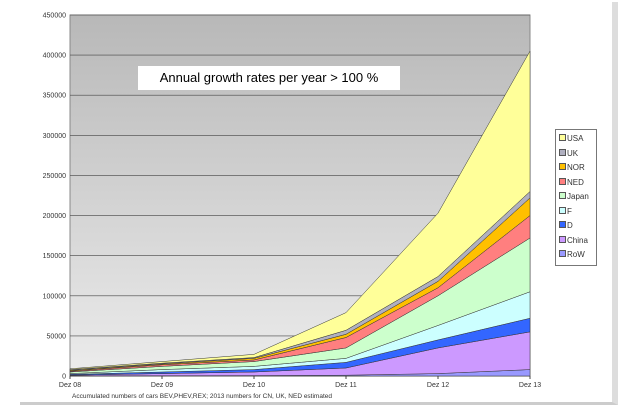 The image size is (640, 416). I want to click on legend-item-f: F, so click(576, 212).